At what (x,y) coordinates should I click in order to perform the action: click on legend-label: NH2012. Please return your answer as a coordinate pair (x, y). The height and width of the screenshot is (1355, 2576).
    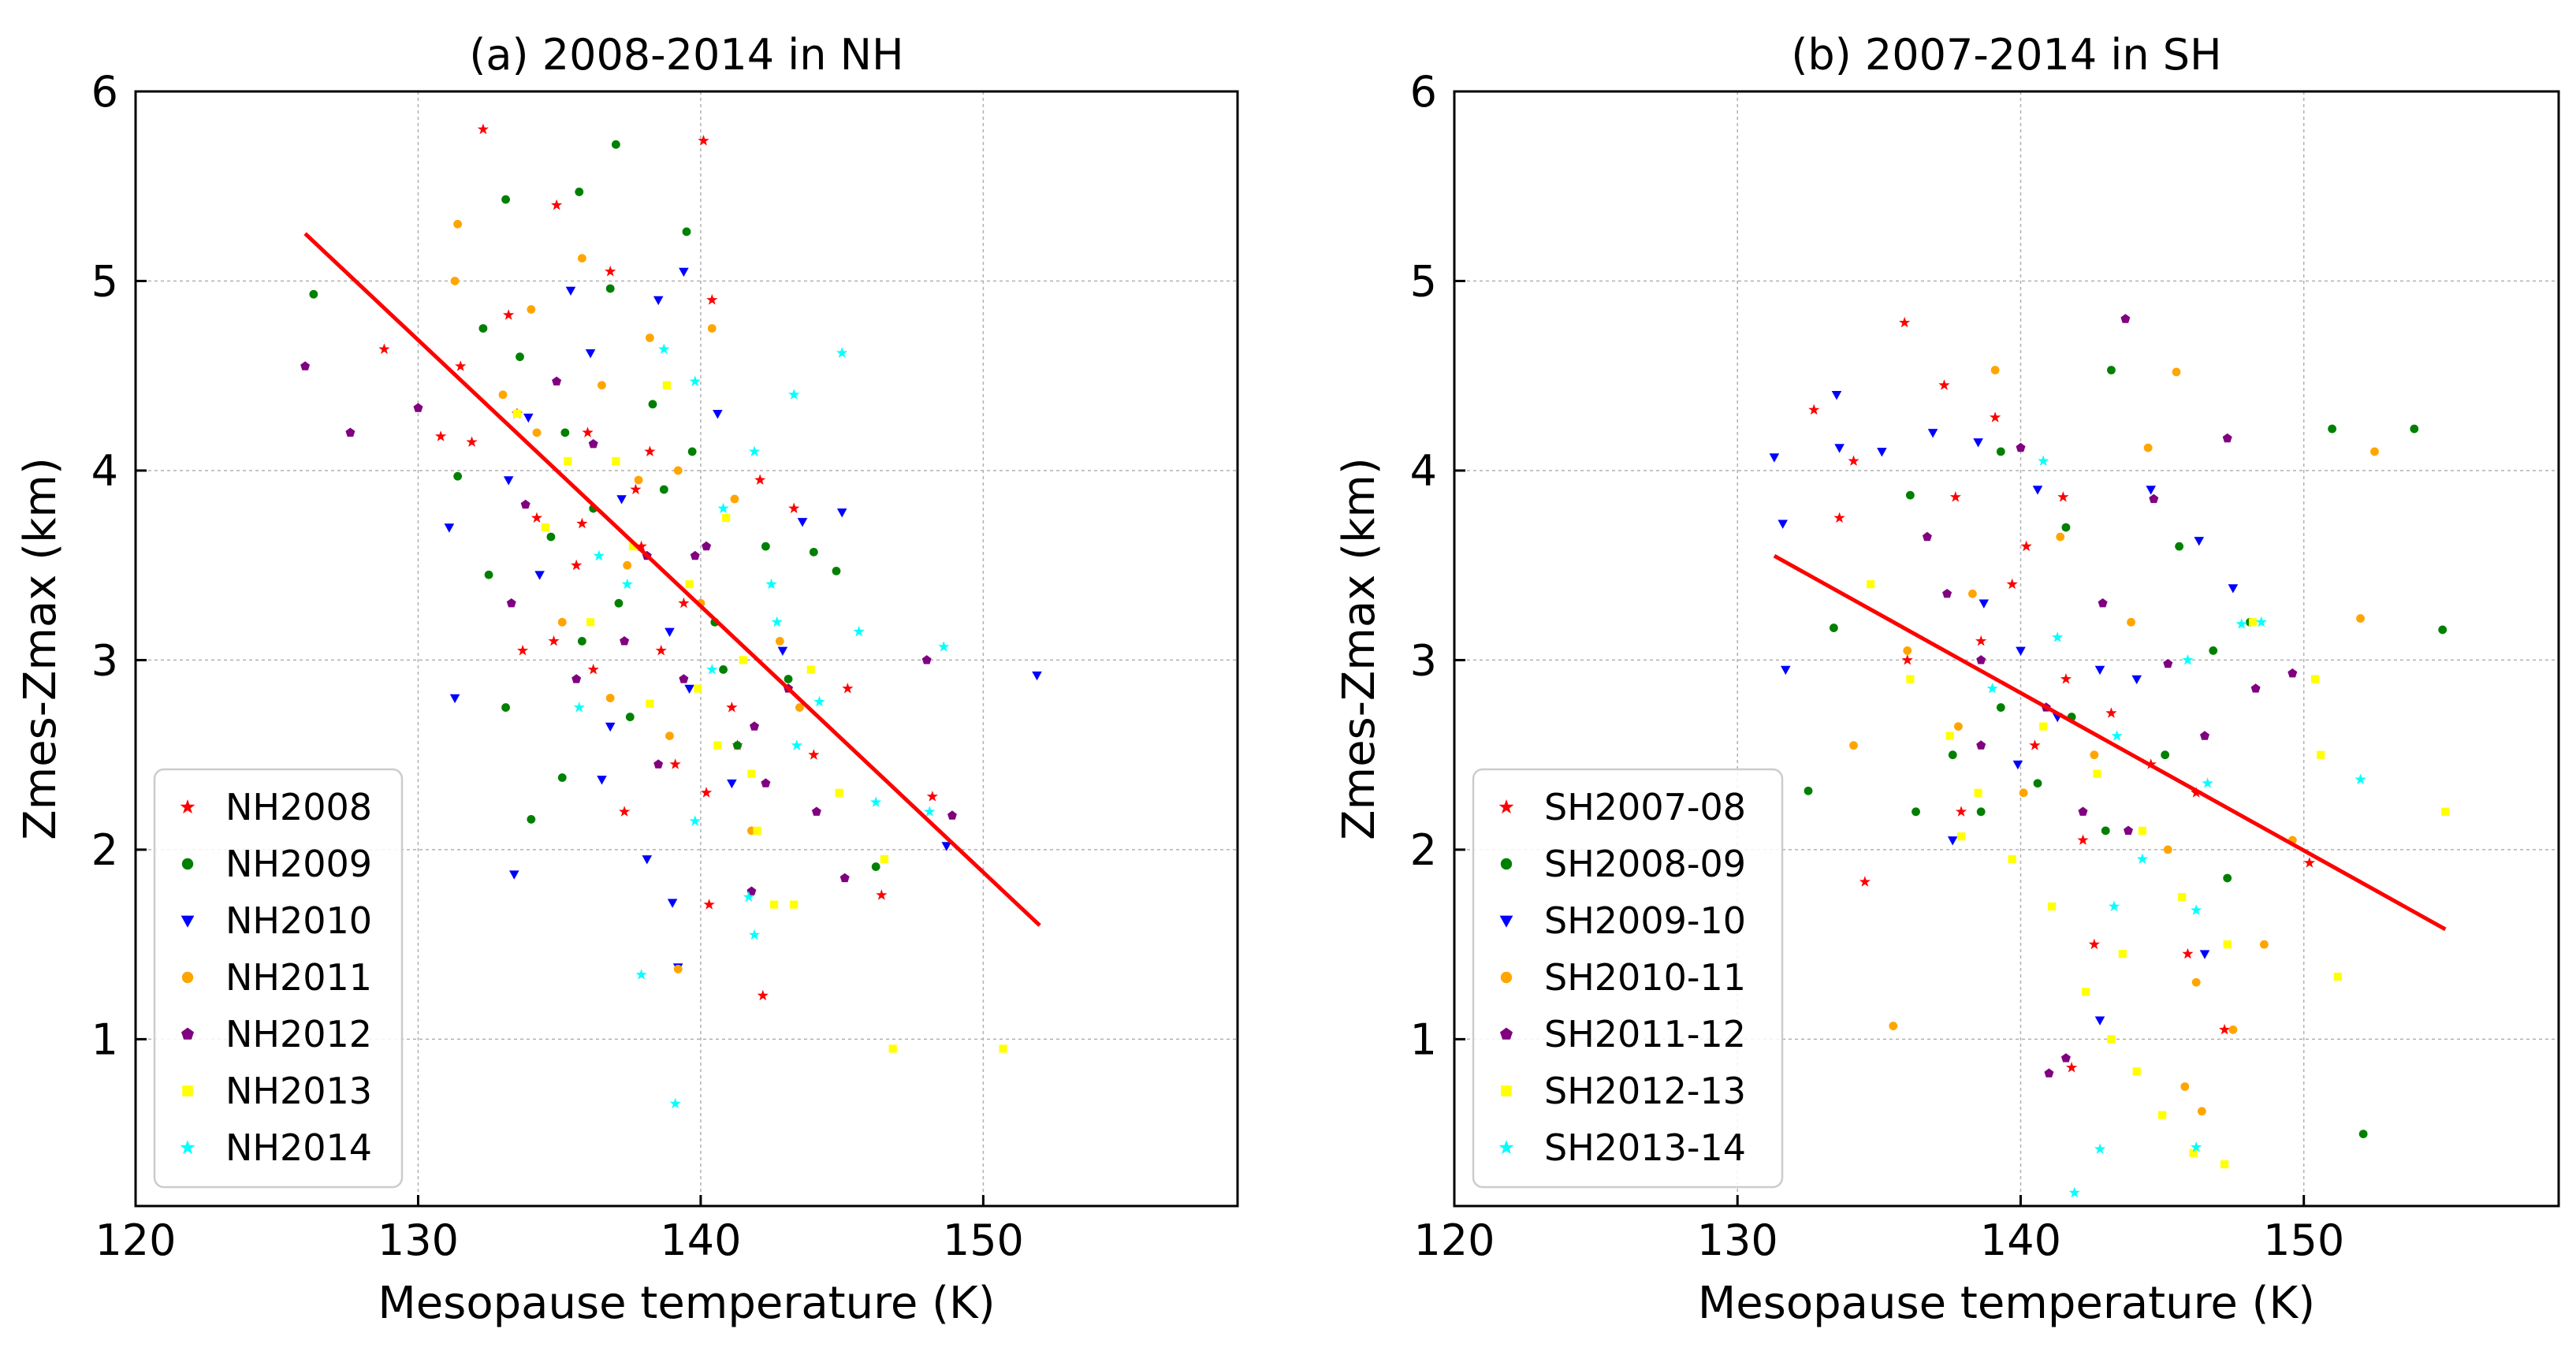
    Looking at the image, I should click on (298, 1034).